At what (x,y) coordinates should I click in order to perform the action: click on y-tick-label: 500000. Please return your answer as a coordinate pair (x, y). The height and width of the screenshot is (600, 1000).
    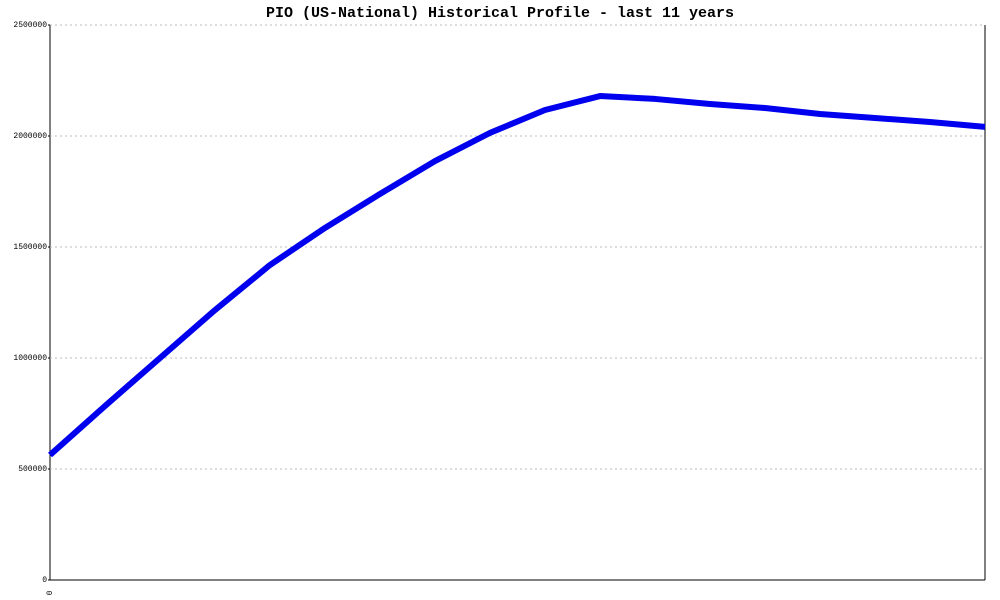
    Looking at the image, I should click on (32, 469).